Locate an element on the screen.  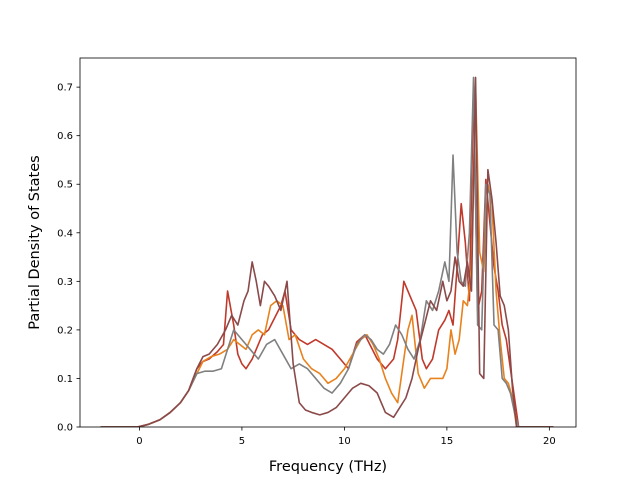
x-axis-title: Frequency (THz) is located at coordinates (328, 467).